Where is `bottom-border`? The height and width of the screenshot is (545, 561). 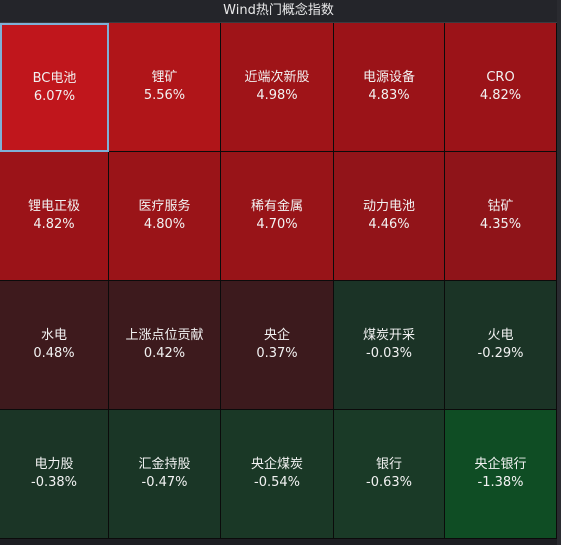 bottom-border is located at coordinates (278, 542).